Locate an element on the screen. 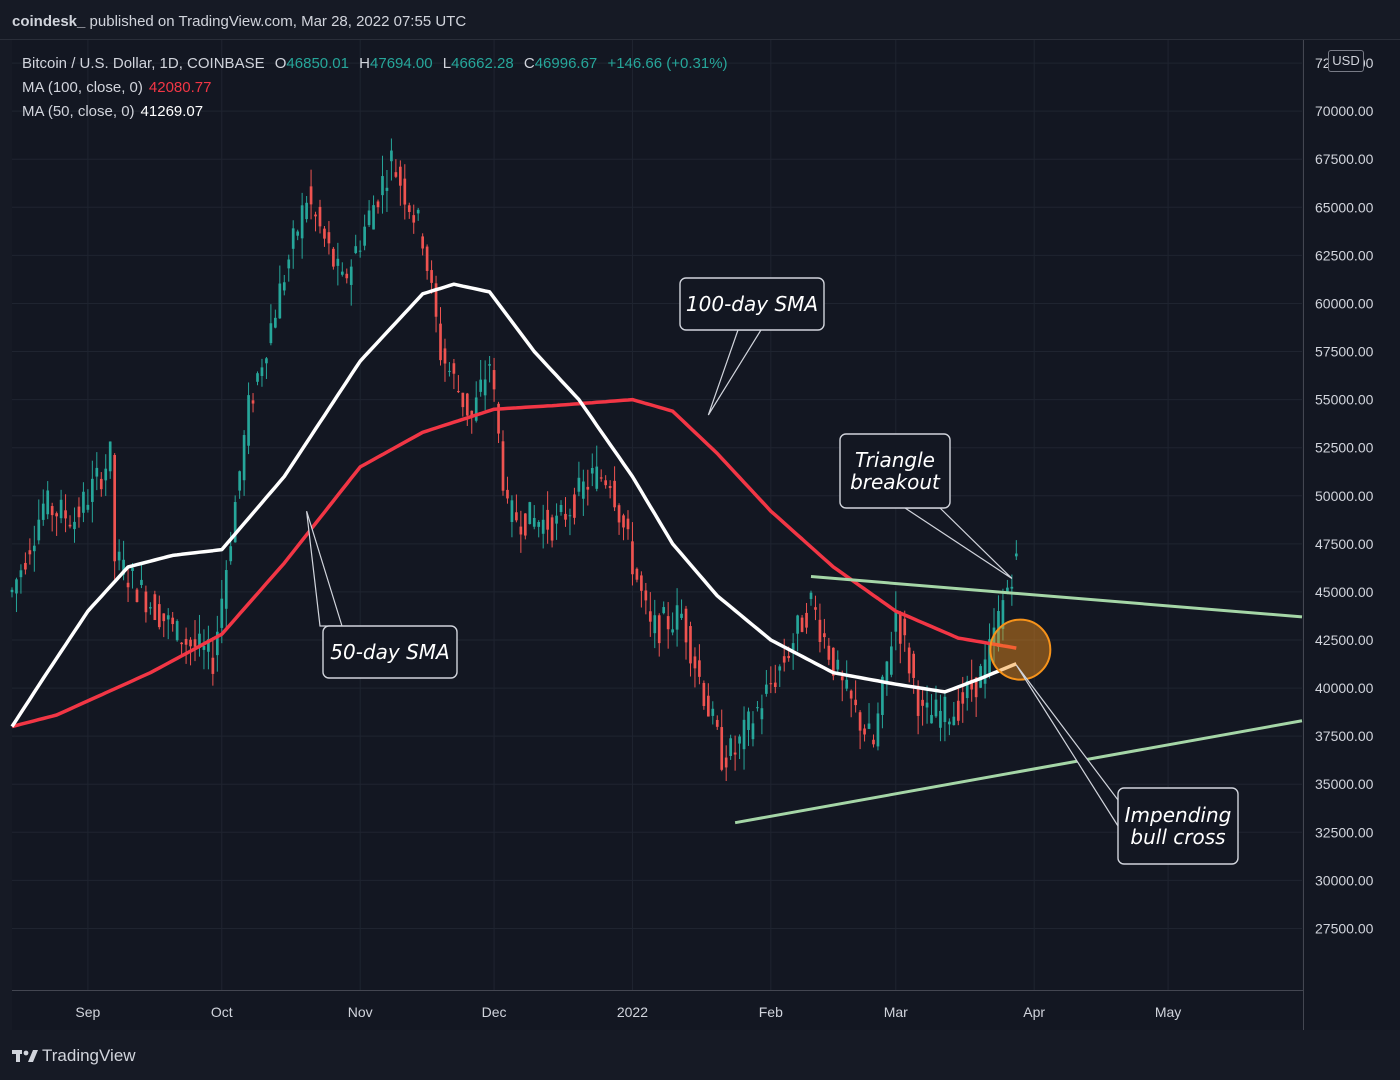  time-tick-label: 2022 is located at coordinates (632, 1012).